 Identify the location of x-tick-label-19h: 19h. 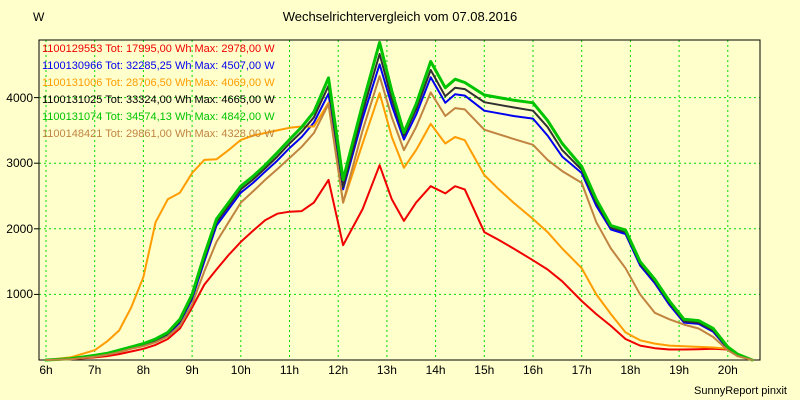
(679, 370).